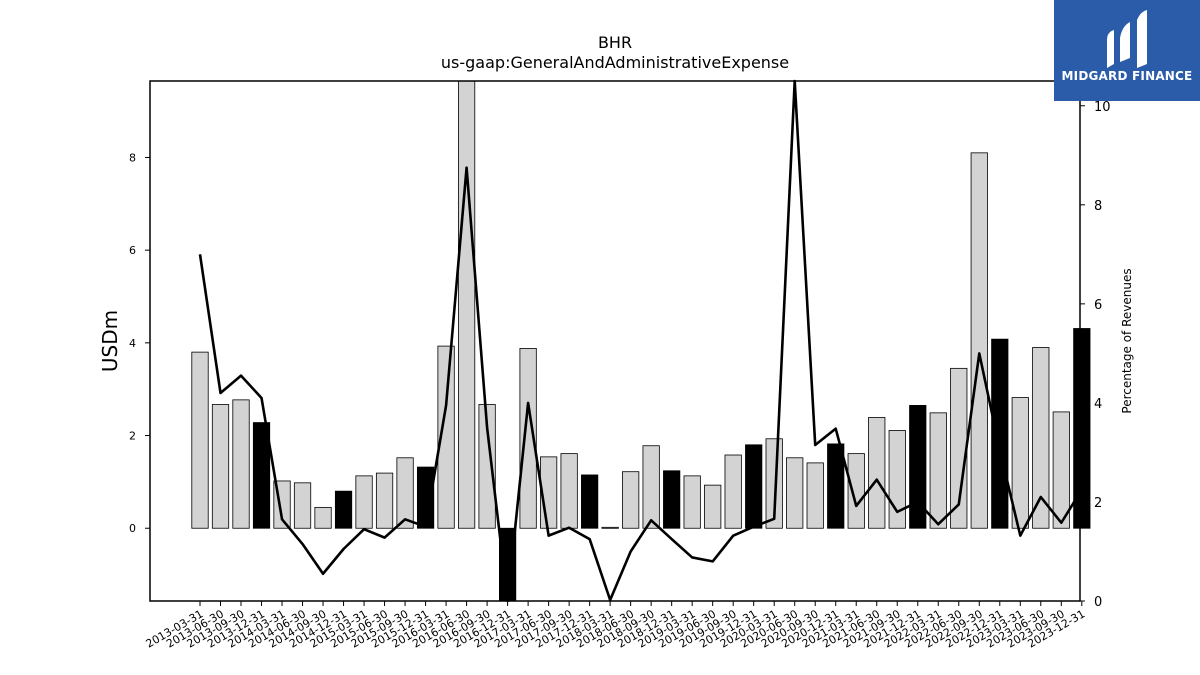 This screenshot has height=675, width=1200. I want to click on midgard-finance-logo: MIDGARD FINANCE, so click(1127, 50).